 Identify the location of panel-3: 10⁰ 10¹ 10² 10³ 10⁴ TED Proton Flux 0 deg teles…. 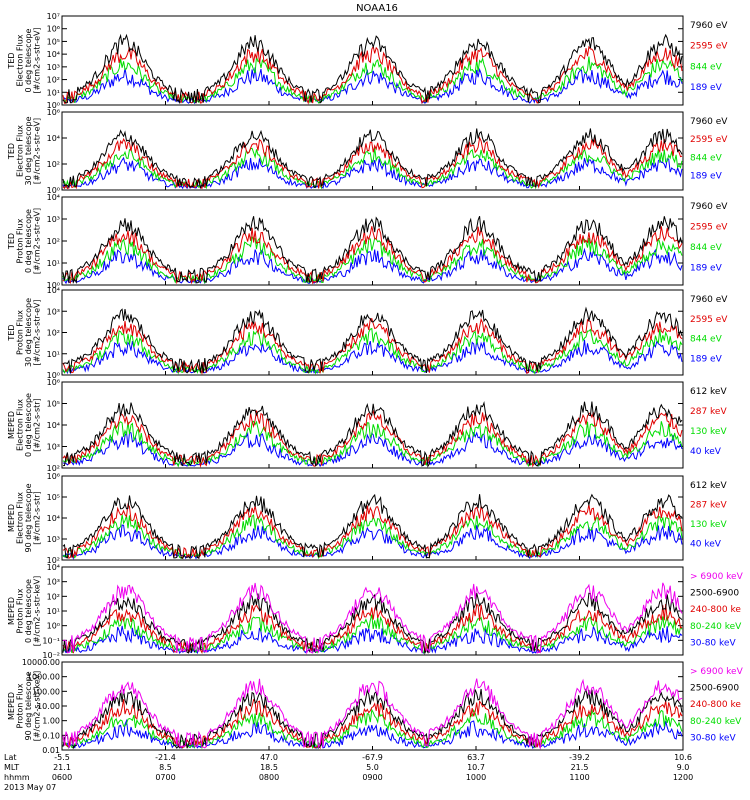
(367, 241).